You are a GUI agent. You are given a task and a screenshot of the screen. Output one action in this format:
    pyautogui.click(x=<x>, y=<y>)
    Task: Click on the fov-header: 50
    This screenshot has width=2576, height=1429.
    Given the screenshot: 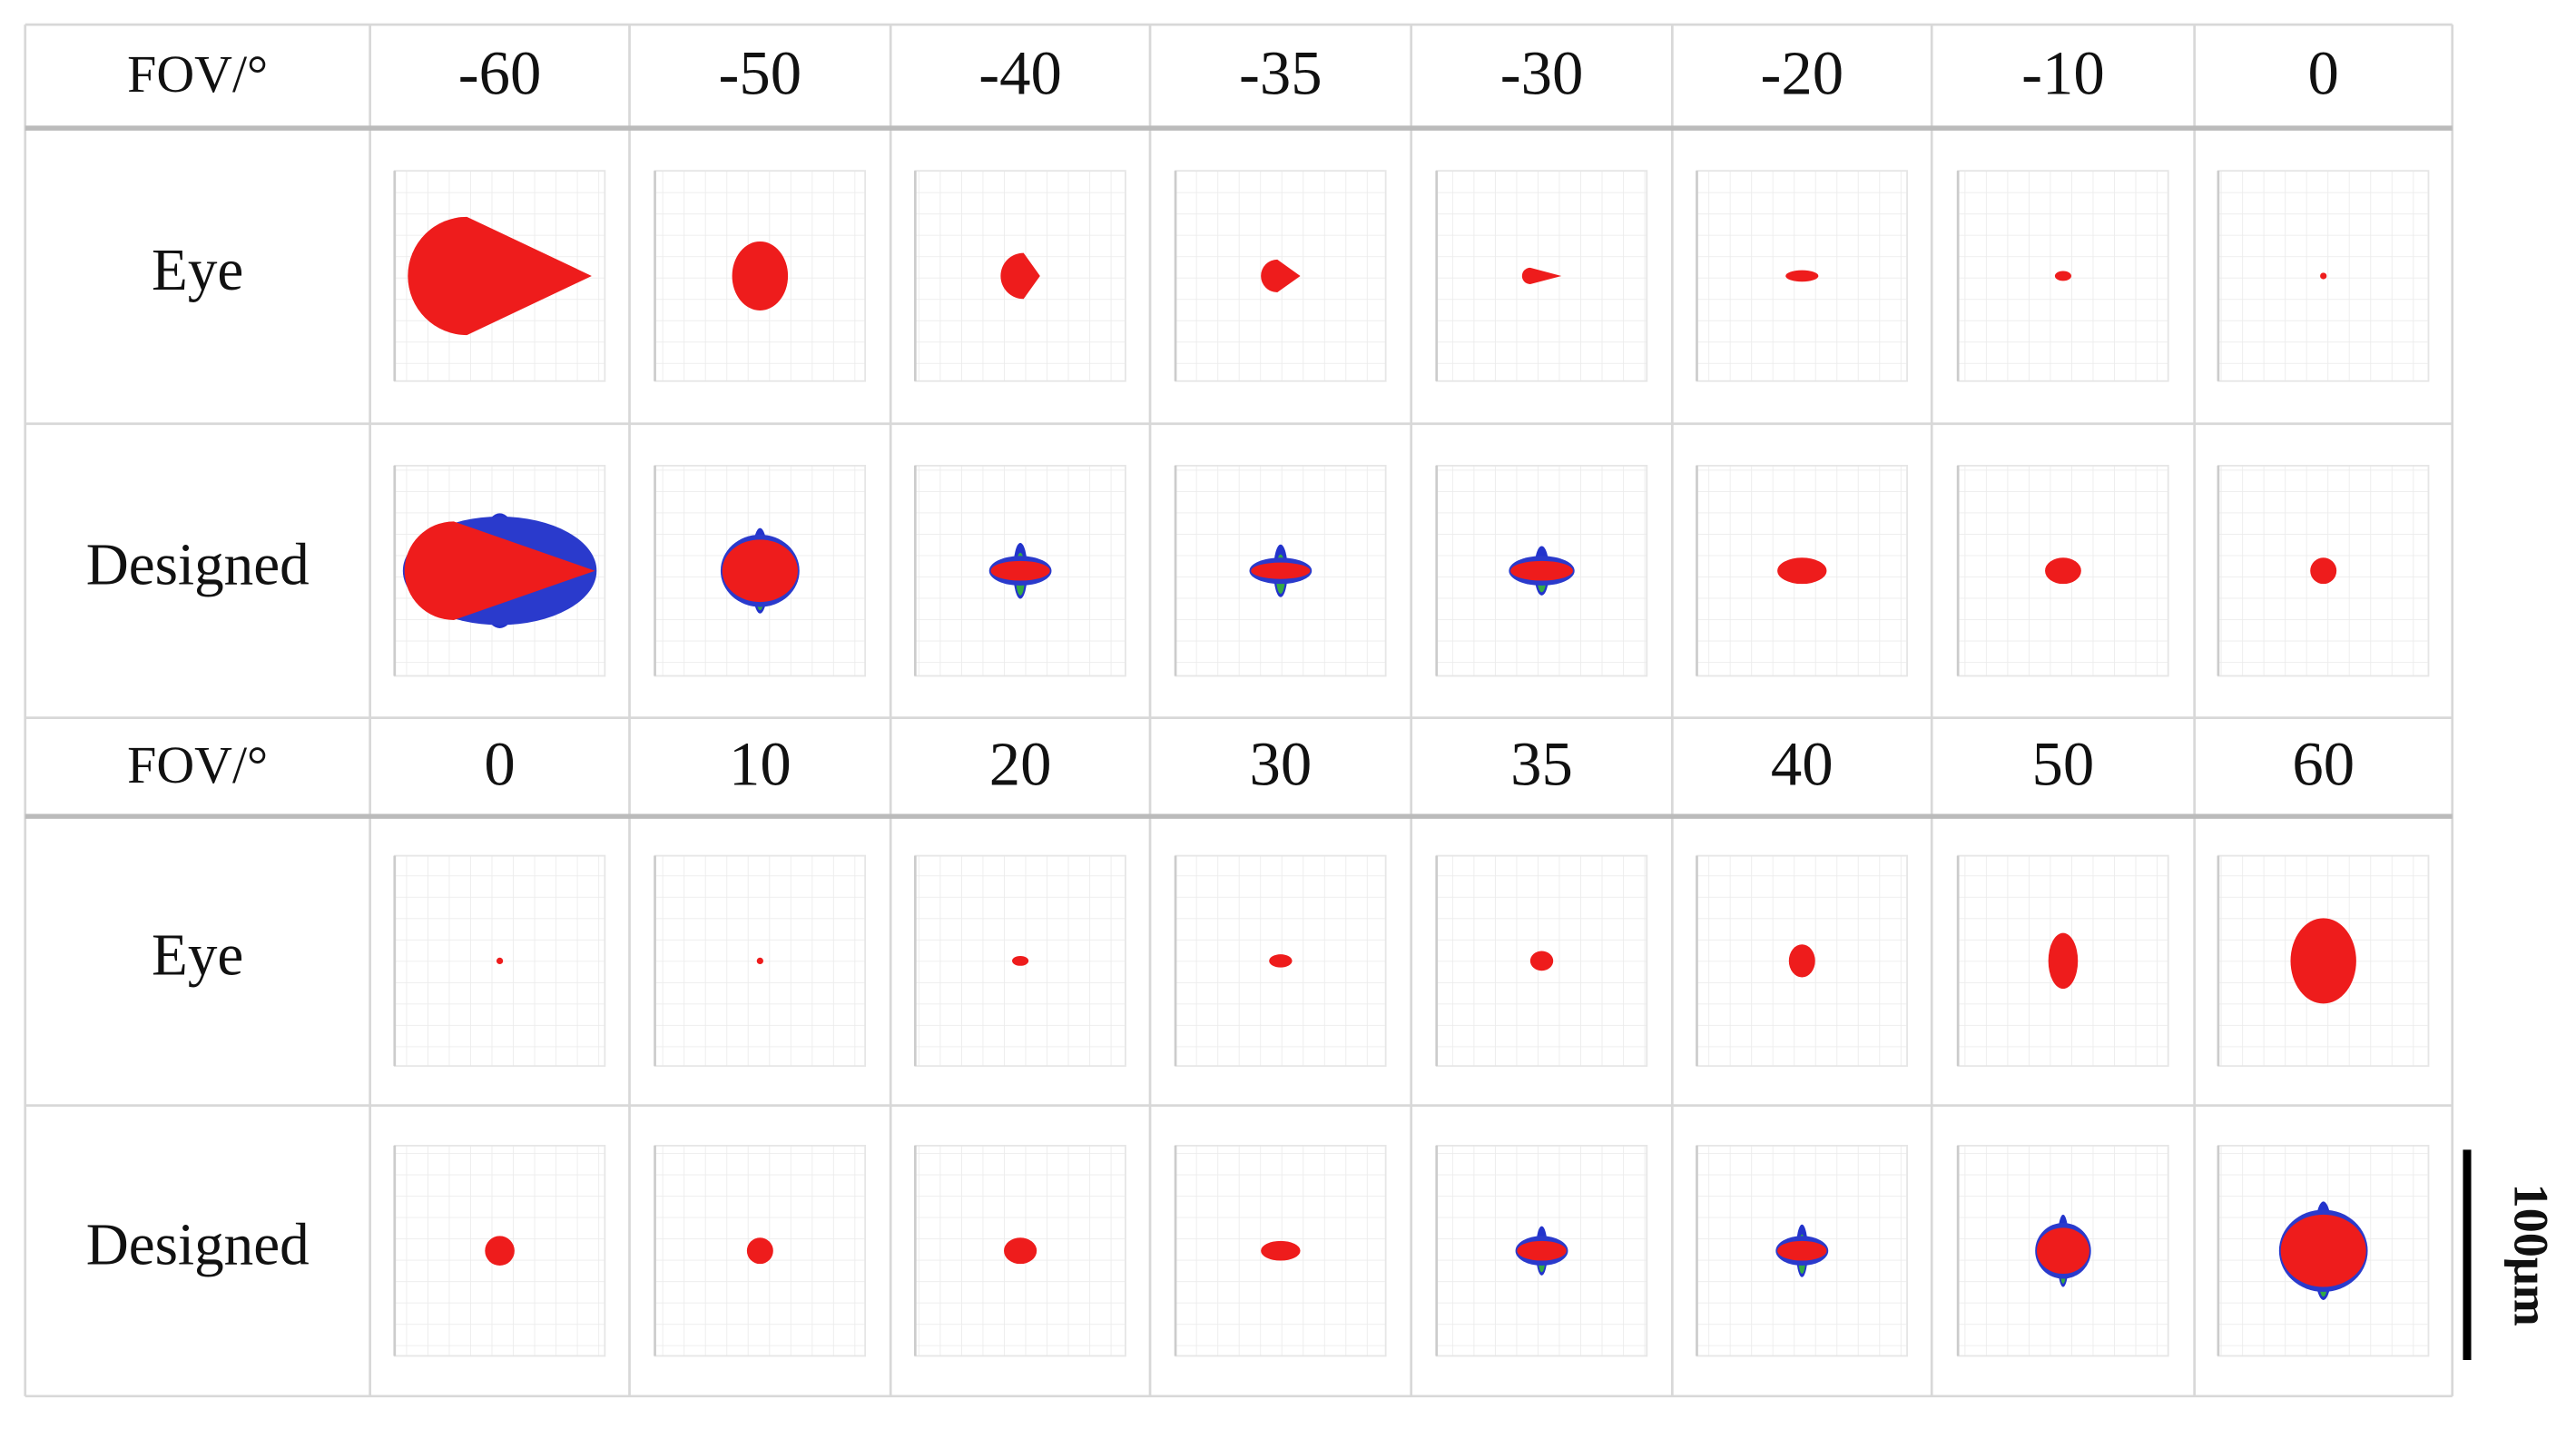 What is the action you would take?
    pyautogui.click(x=2063, y=763)
    